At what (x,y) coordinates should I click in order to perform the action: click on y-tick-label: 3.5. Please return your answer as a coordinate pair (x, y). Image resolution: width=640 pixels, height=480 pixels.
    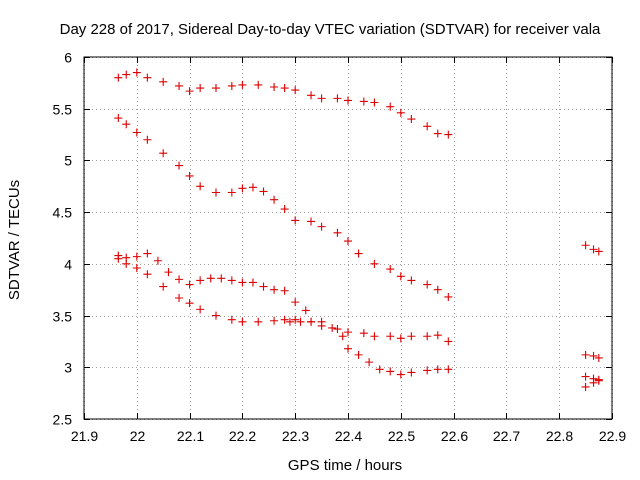
    Looking at the image, I should click on (63, 317).